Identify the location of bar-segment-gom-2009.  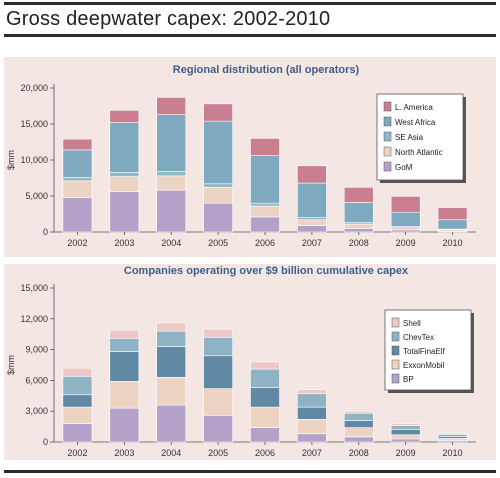
(405, 231).